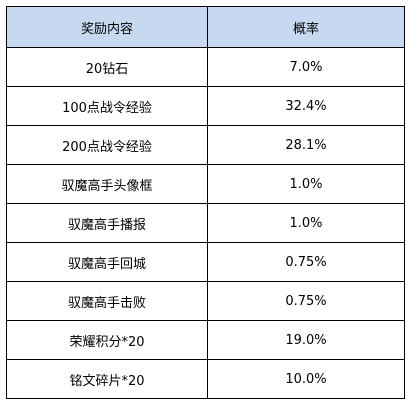 The image size is (409, 404). I want to click on reward-cell: 20钻石, so click(107, 67).